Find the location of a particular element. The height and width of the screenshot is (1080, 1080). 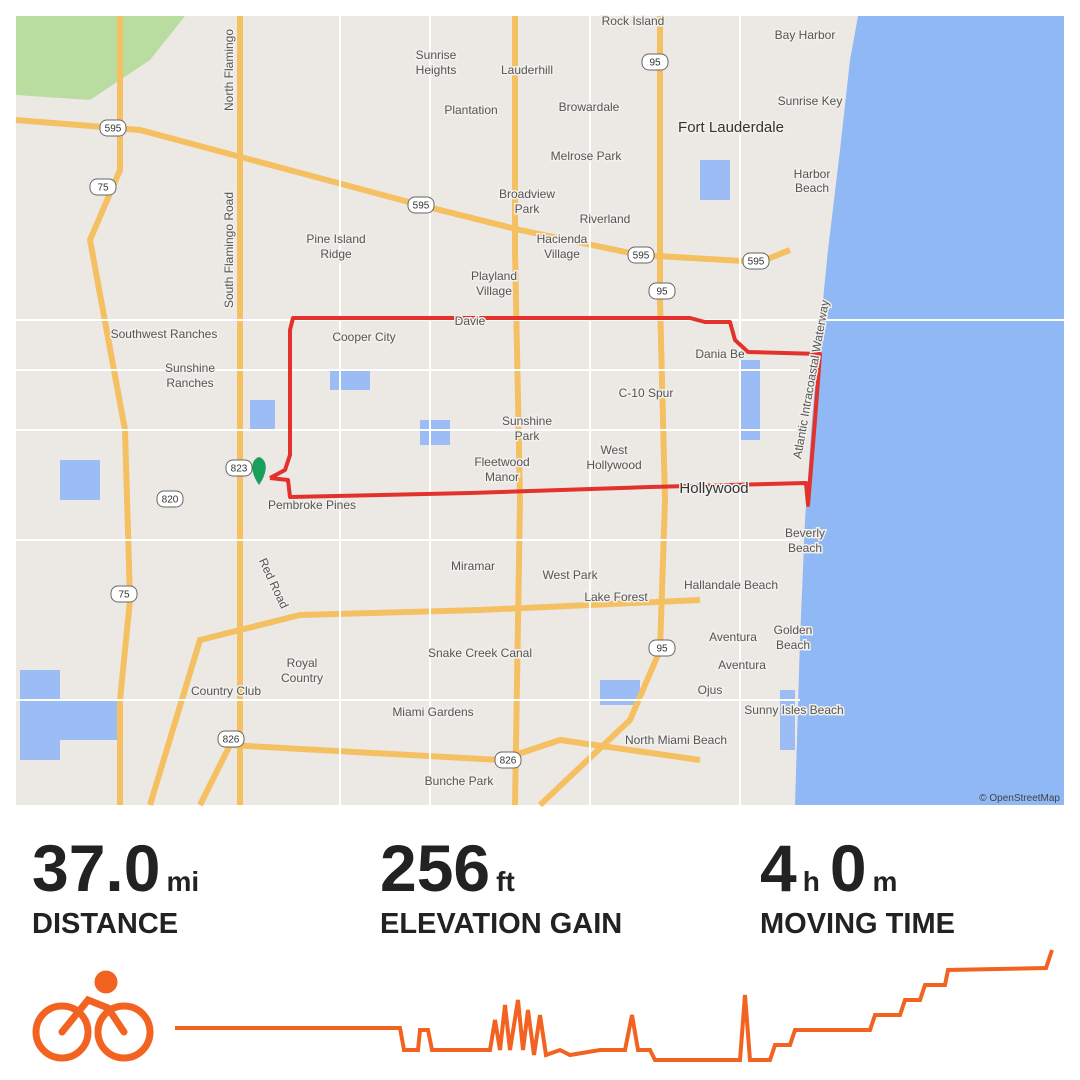

place-label: Miramar is located at coordinates (473, 566).